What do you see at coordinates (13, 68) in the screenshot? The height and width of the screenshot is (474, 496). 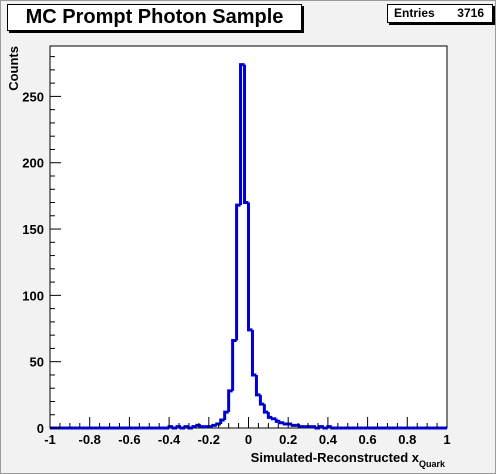 I see `y-axis-title: Counts` at bounding box center [13, 68].